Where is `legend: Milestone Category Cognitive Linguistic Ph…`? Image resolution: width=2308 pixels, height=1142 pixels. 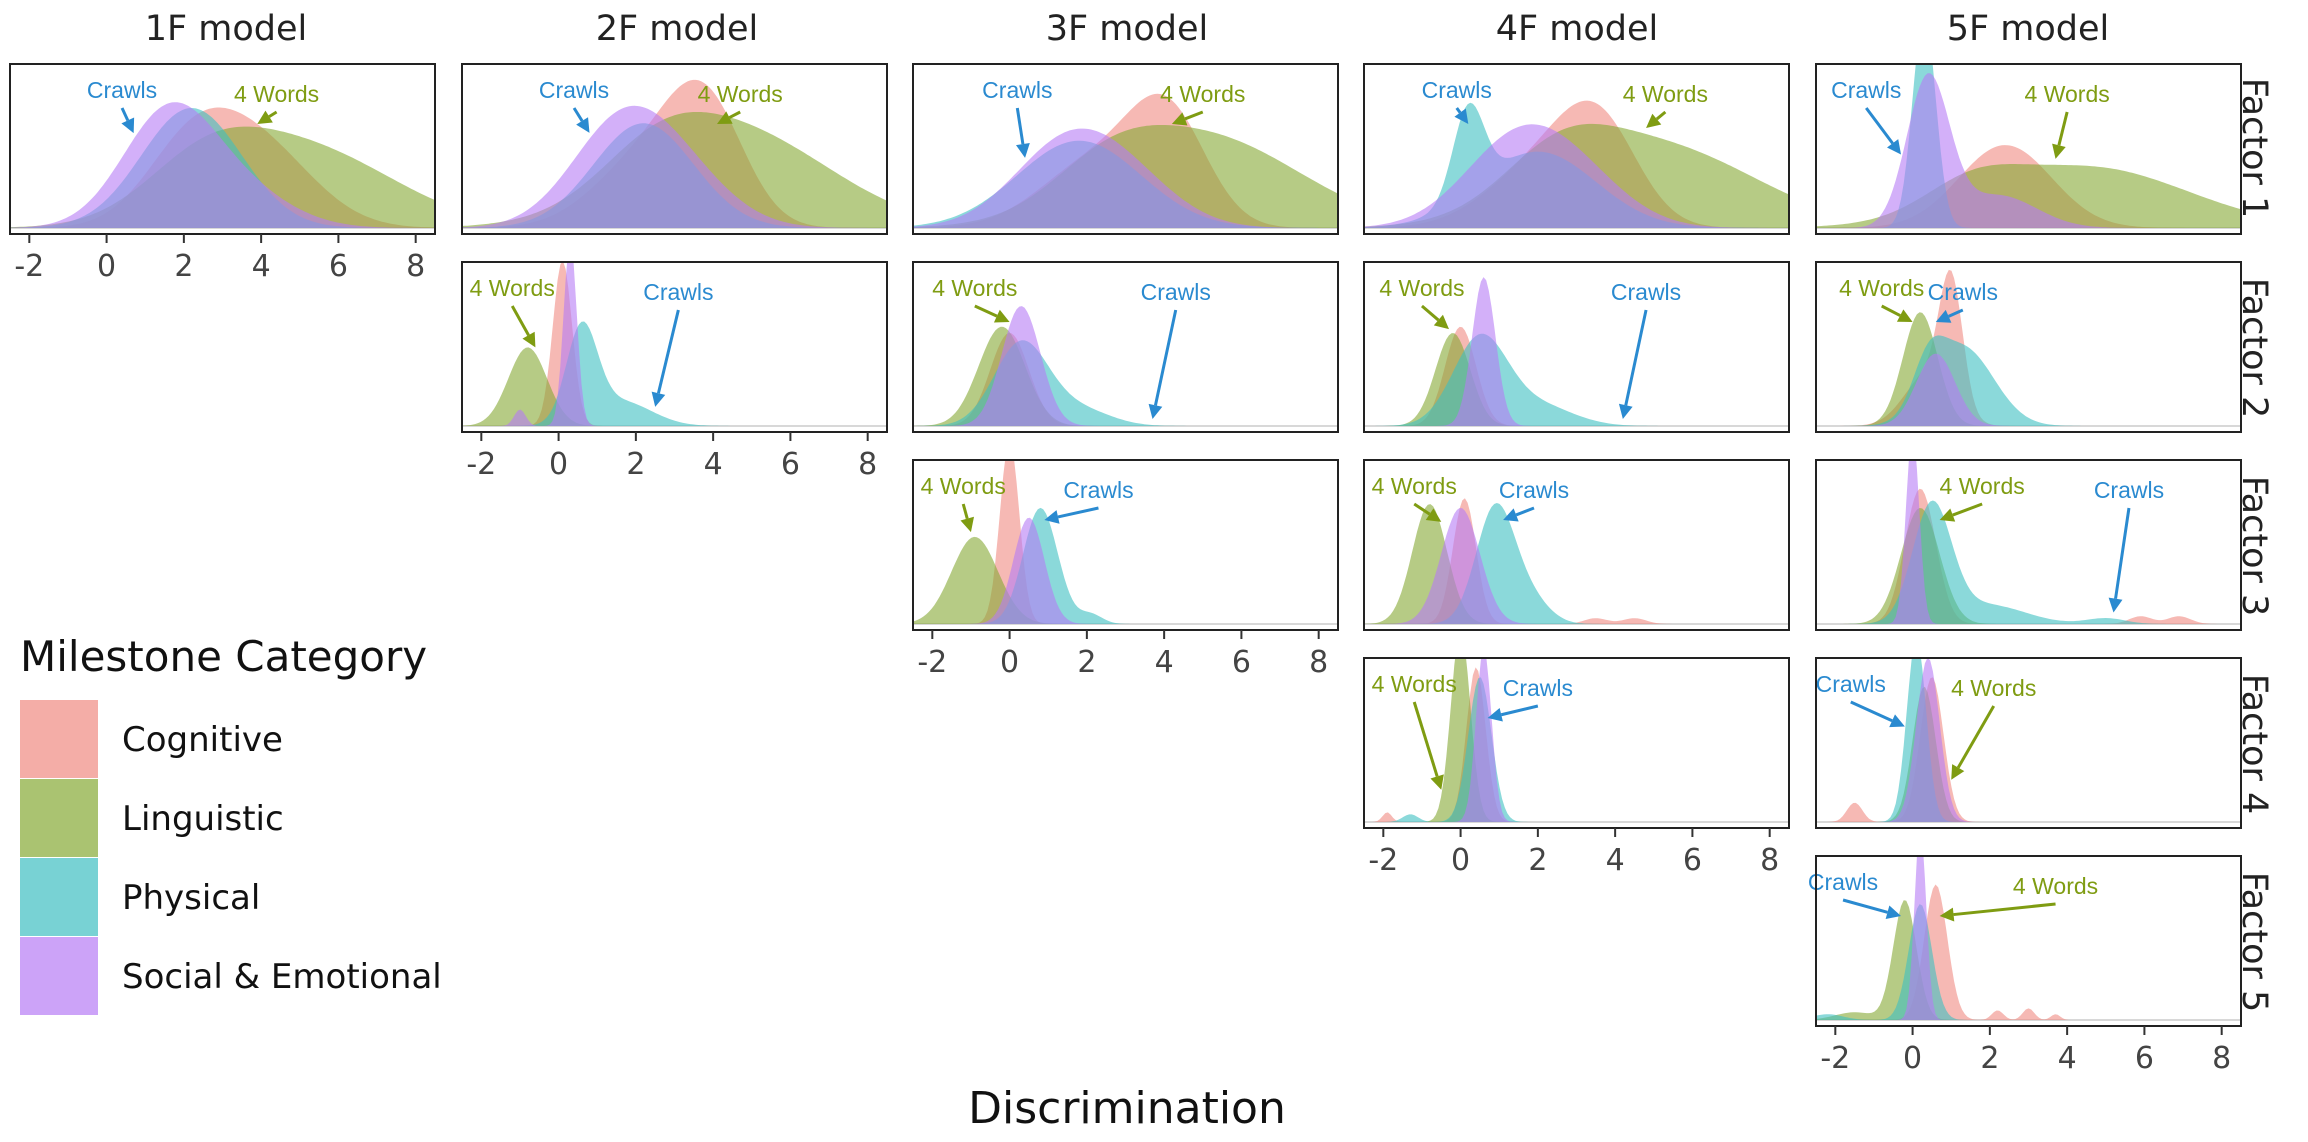
legend: Milestone Category Cognitive Linguistic Ph… is located at coordinates (231, 823).